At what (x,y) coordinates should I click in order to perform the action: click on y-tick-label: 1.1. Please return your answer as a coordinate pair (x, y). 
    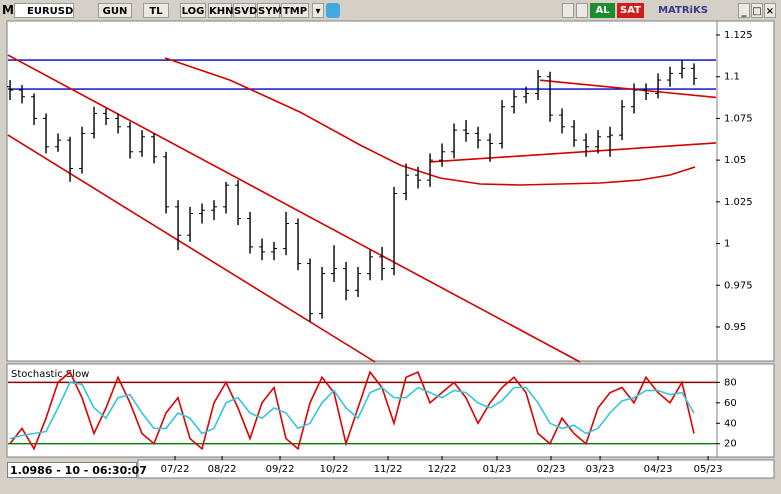
    Looking at the image, I should click on (732, 77).